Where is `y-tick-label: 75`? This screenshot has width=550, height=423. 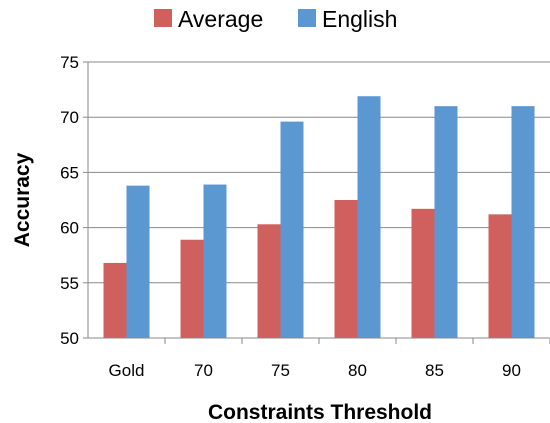 y-tick-label: 75 is located at coordinates (69, 62).